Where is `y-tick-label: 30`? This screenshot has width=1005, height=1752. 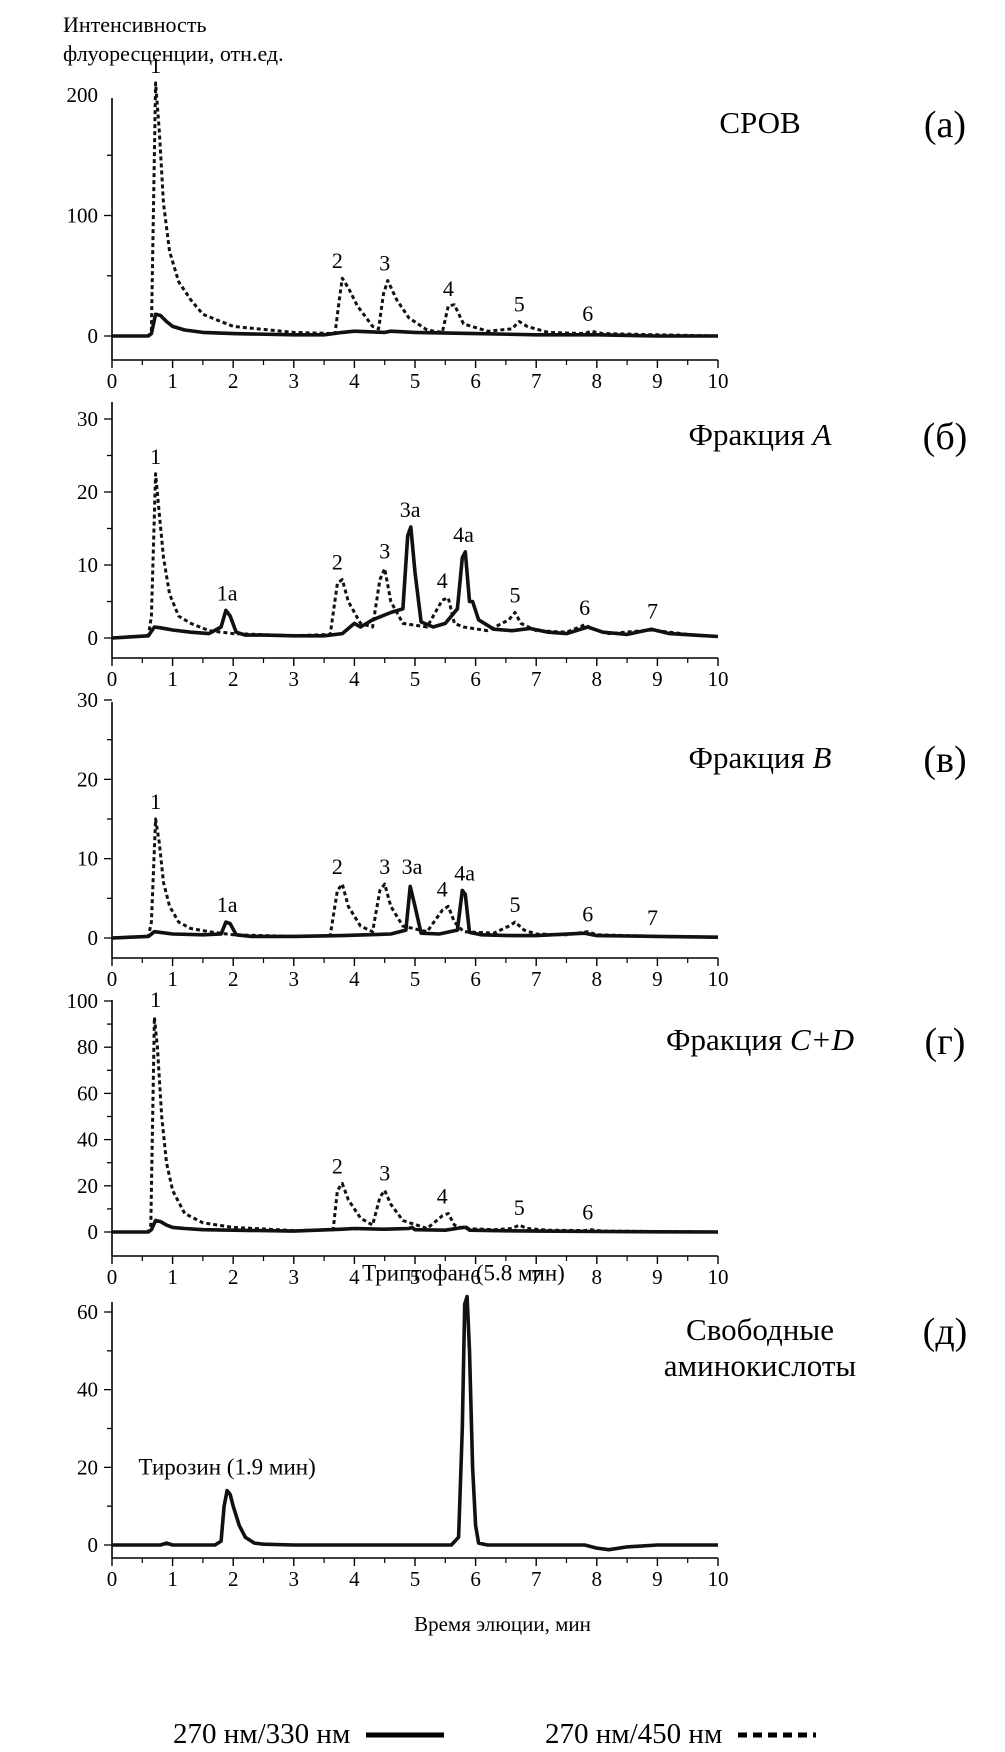 y-tick-label: 30 is located at coordinates (87, 419).